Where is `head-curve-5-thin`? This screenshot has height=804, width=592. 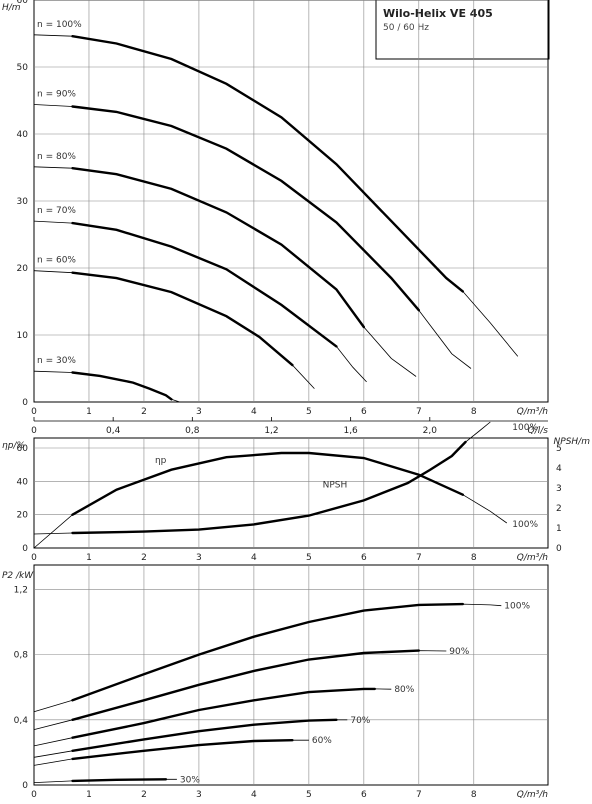
head-curve-5-thin is located at coordinates (106, 386).